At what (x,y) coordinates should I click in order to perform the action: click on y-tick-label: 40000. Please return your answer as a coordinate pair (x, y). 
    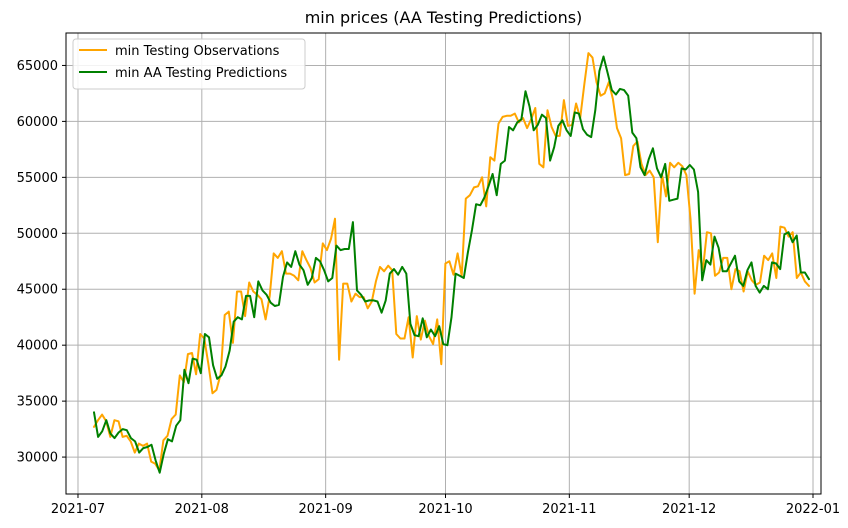
    Looking at the image, I should click on (37, 346).